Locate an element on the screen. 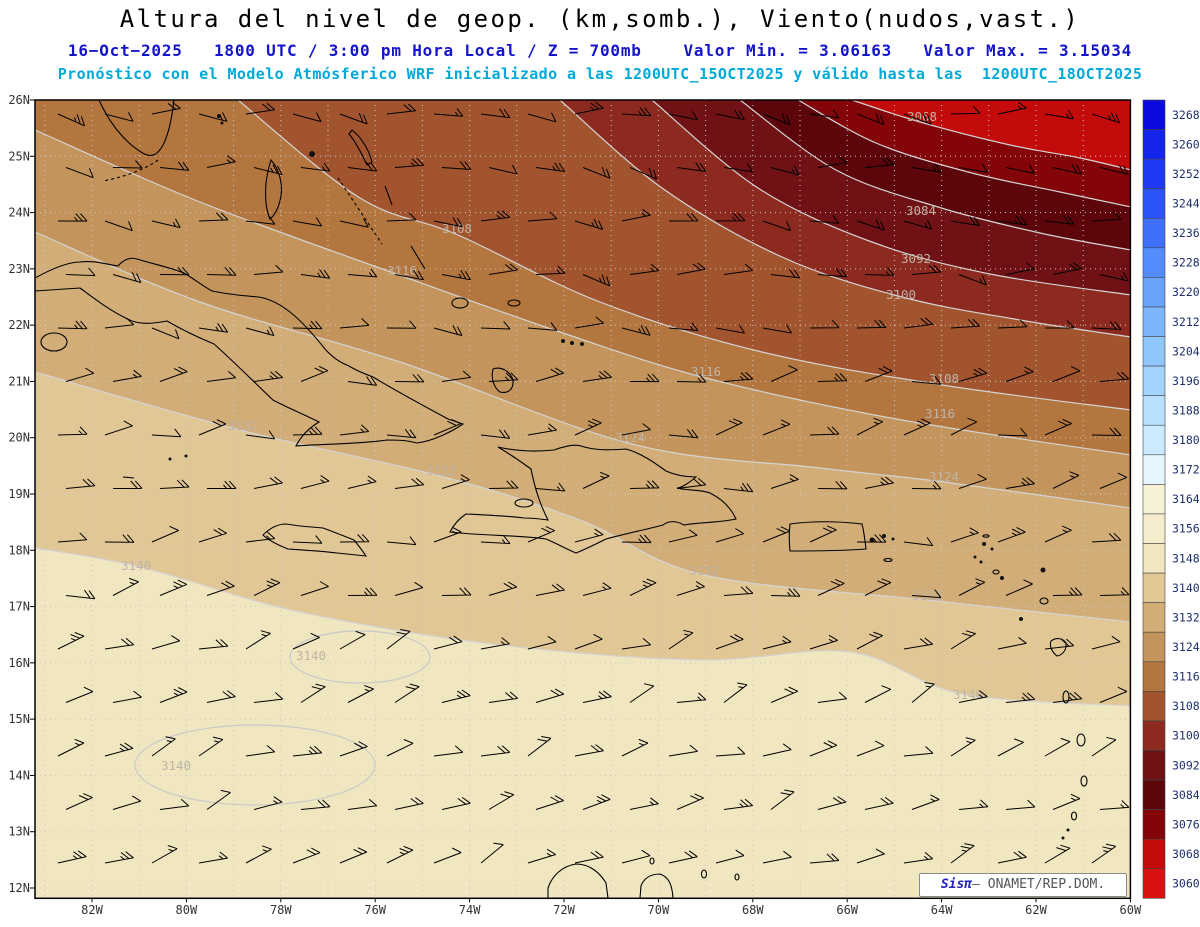 This screenshot has height=927, width=1200. colorbar-label: 3132 is located at coordinates (1186, 617).